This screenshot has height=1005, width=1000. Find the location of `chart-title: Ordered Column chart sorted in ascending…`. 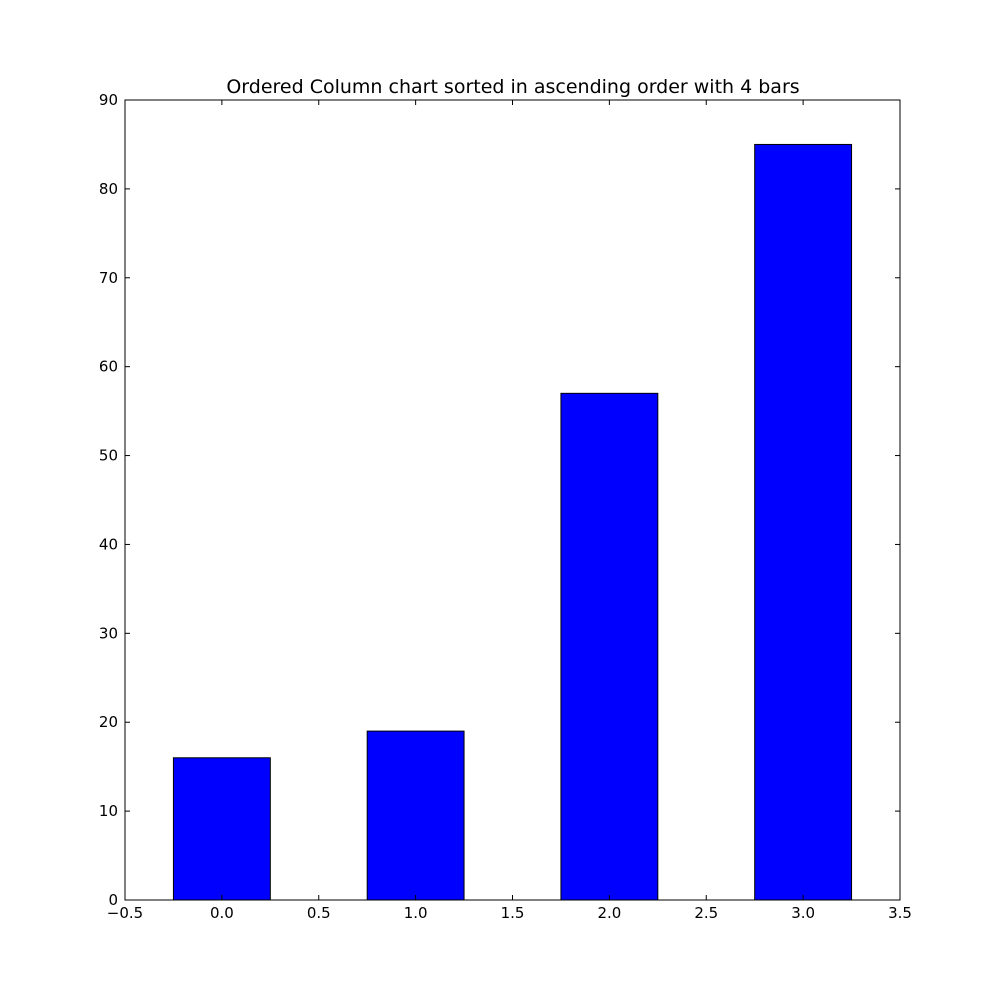

chart-title: Ordered Column chart sorted in ascending… is located at coordinates (512, 87).